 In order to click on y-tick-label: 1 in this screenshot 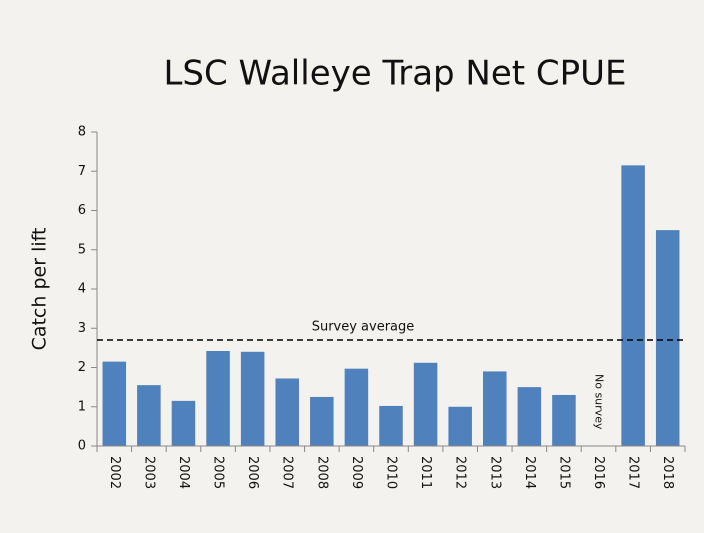, I will do `click(82, 406)`.